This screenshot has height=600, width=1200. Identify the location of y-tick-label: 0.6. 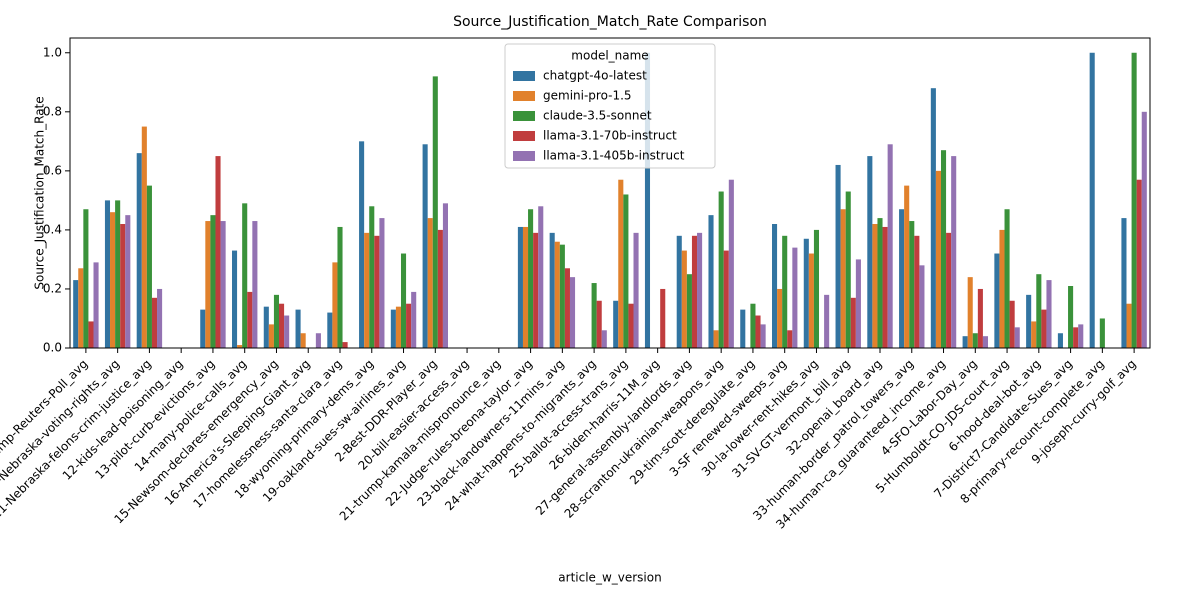
(52, 170).